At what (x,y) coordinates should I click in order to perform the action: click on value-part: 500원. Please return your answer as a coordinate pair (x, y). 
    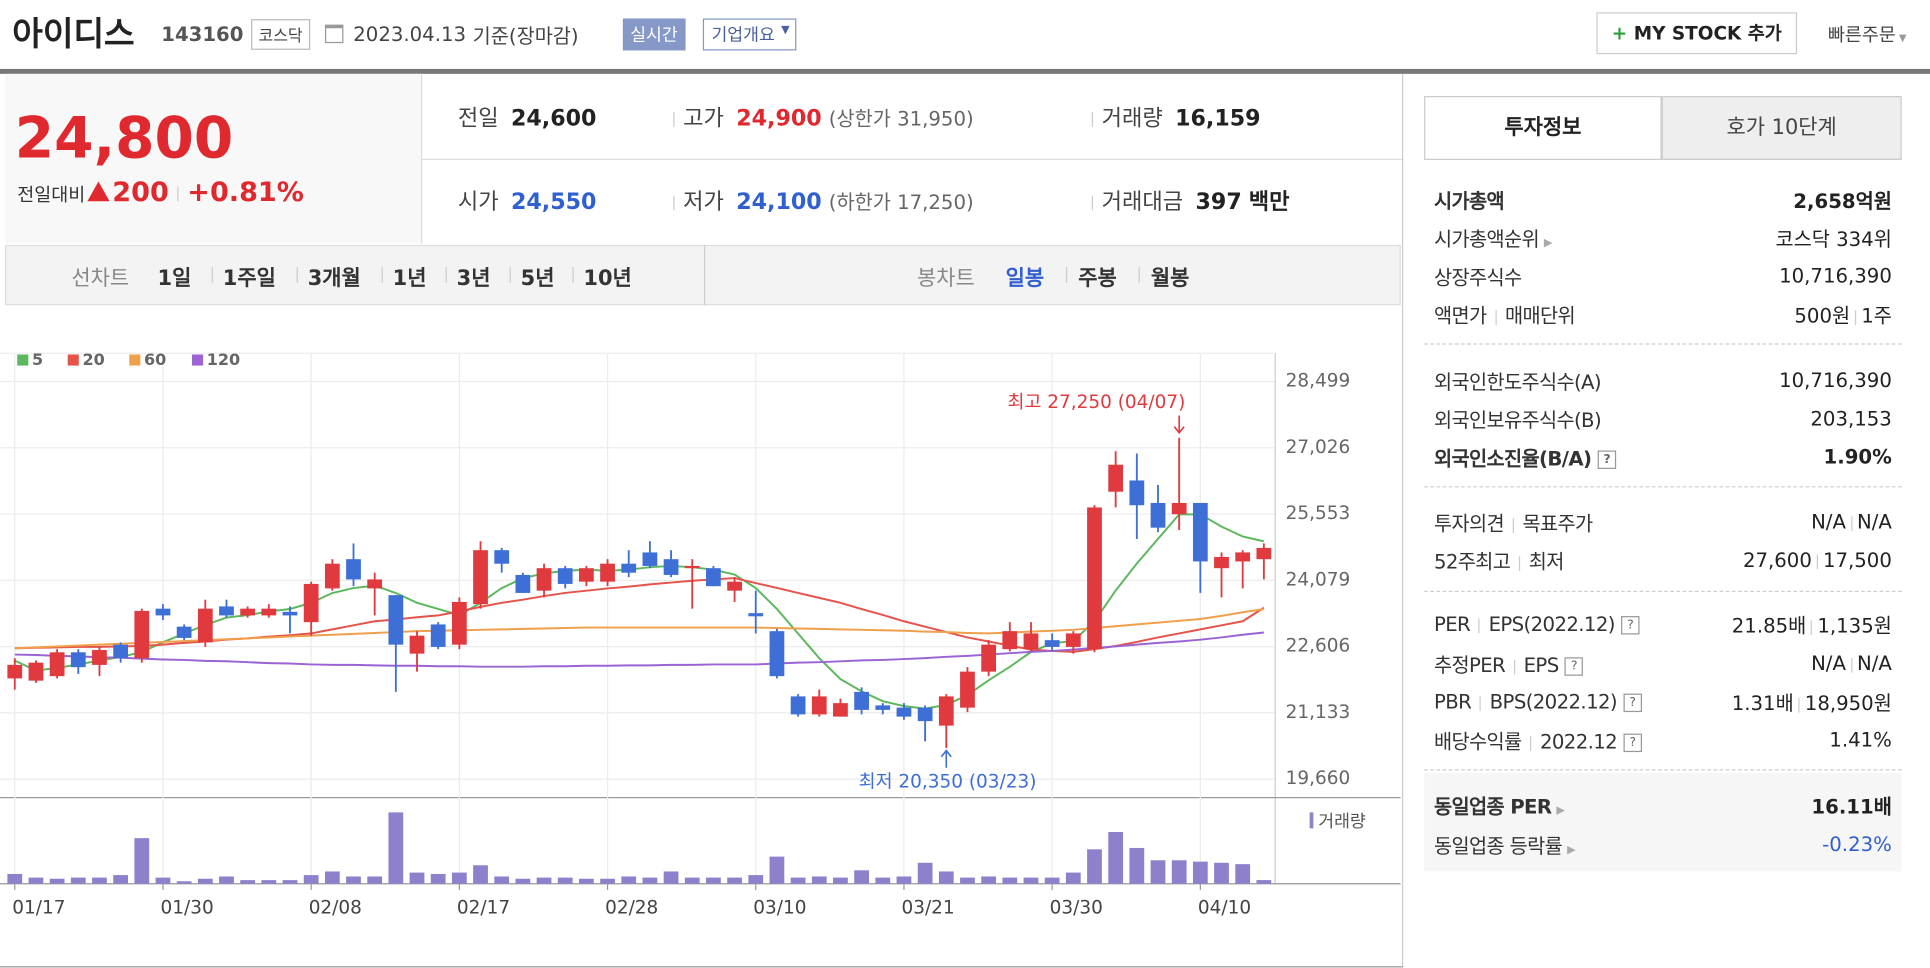
    Looking at the image, I should click on (1822, 316).